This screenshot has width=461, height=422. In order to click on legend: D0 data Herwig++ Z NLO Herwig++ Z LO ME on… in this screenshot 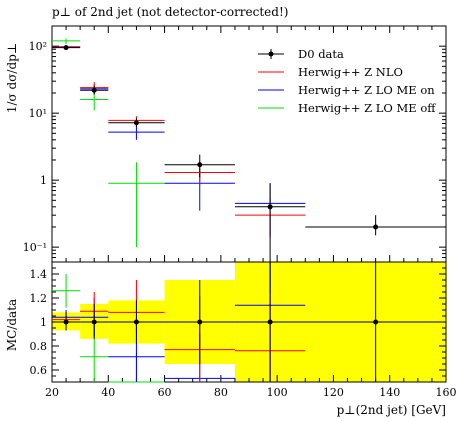, I will do `click(347, 81)`.